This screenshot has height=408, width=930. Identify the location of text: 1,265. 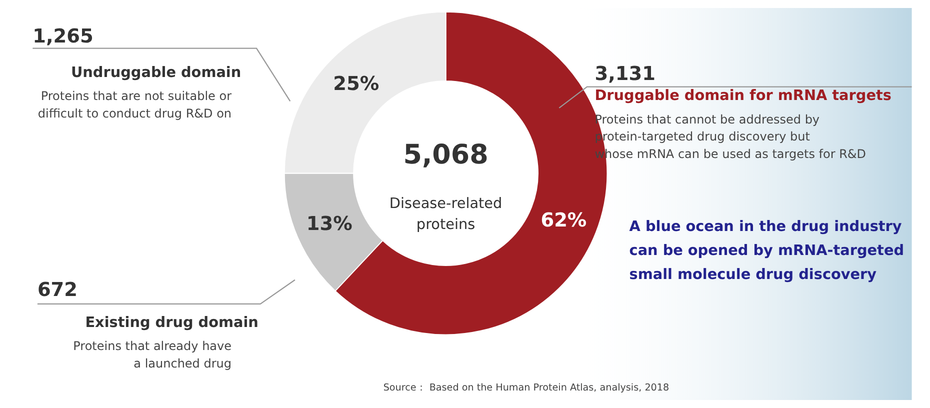
(63, 36).